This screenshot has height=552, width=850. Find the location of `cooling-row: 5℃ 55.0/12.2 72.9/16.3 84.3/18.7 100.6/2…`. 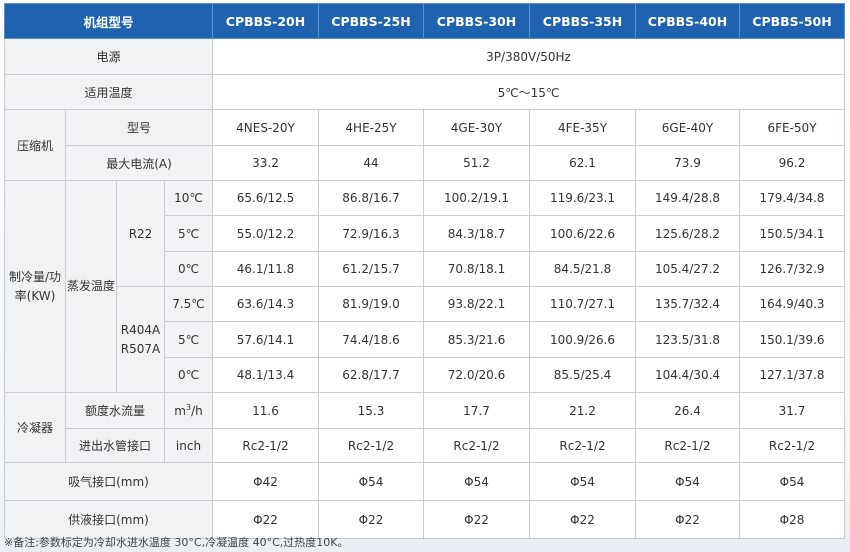

cooling-row: 5℃ 55.0/12.2 72.9/16.3 84.3/18.7 100.6/2… is located at coordinates (425, 233).